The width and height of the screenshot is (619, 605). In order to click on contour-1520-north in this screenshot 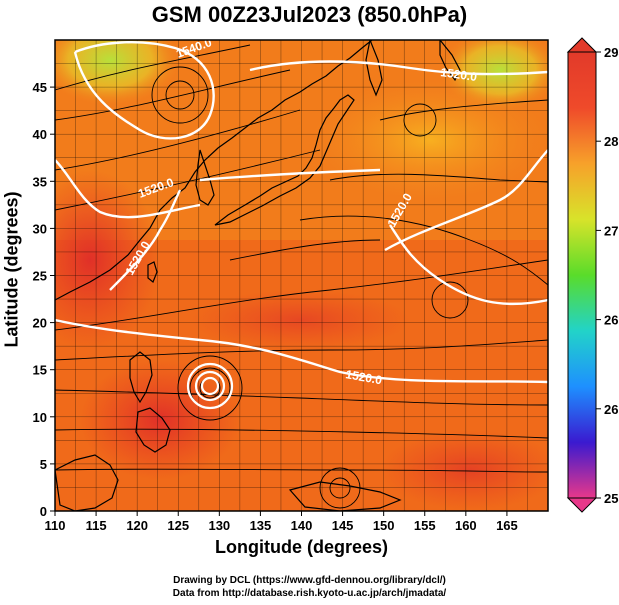, I will do `click(398, 68)`.